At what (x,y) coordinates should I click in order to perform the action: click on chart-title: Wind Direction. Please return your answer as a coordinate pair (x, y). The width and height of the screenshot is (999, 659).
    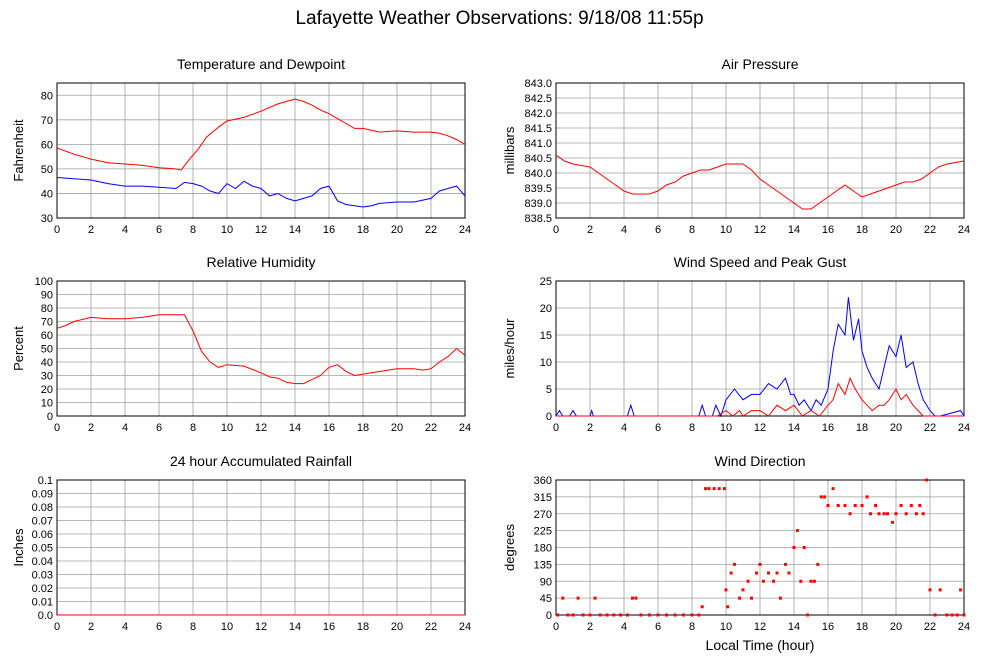
    Looking at the image, I should click on (759, 461).